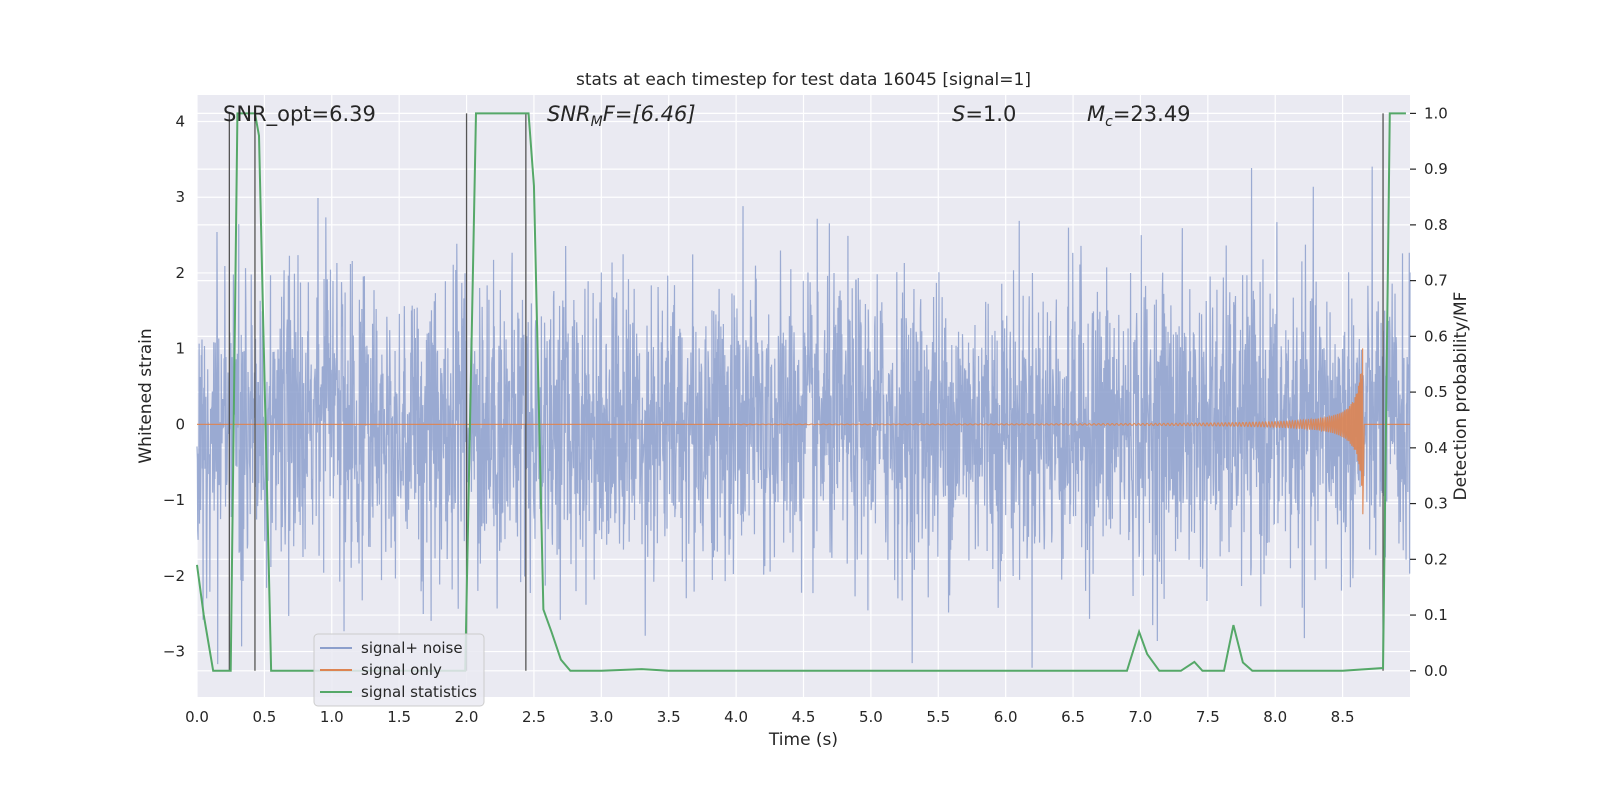 The image size is (1600, 800). What do you see at coordinates (264, 717) in the screenshot?
I see `x-tick-label: 0.5` at bounding box center [264, 717].